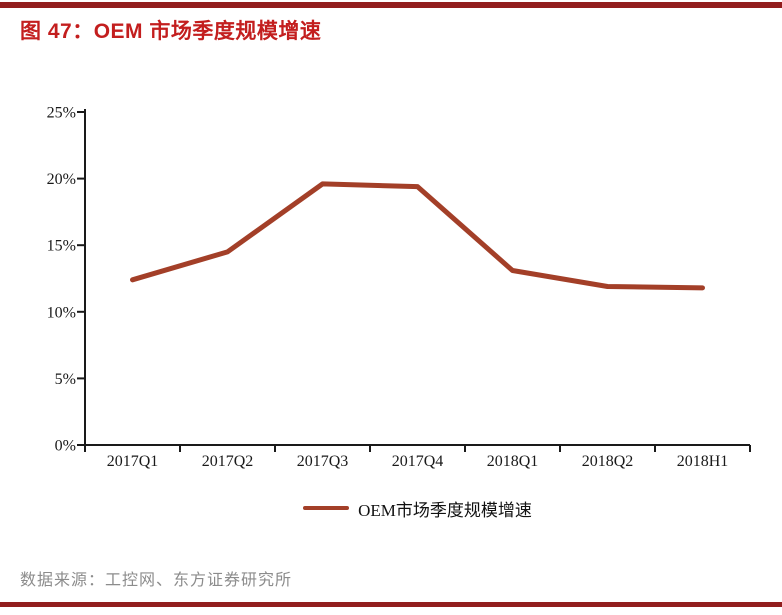 Image resolution: width=782 pixels, height=615 pixels. What do you see at coordinates (65, 446) in the screenshot?
I see `y-tick-label: 0%` at bounding box center [65, 446].